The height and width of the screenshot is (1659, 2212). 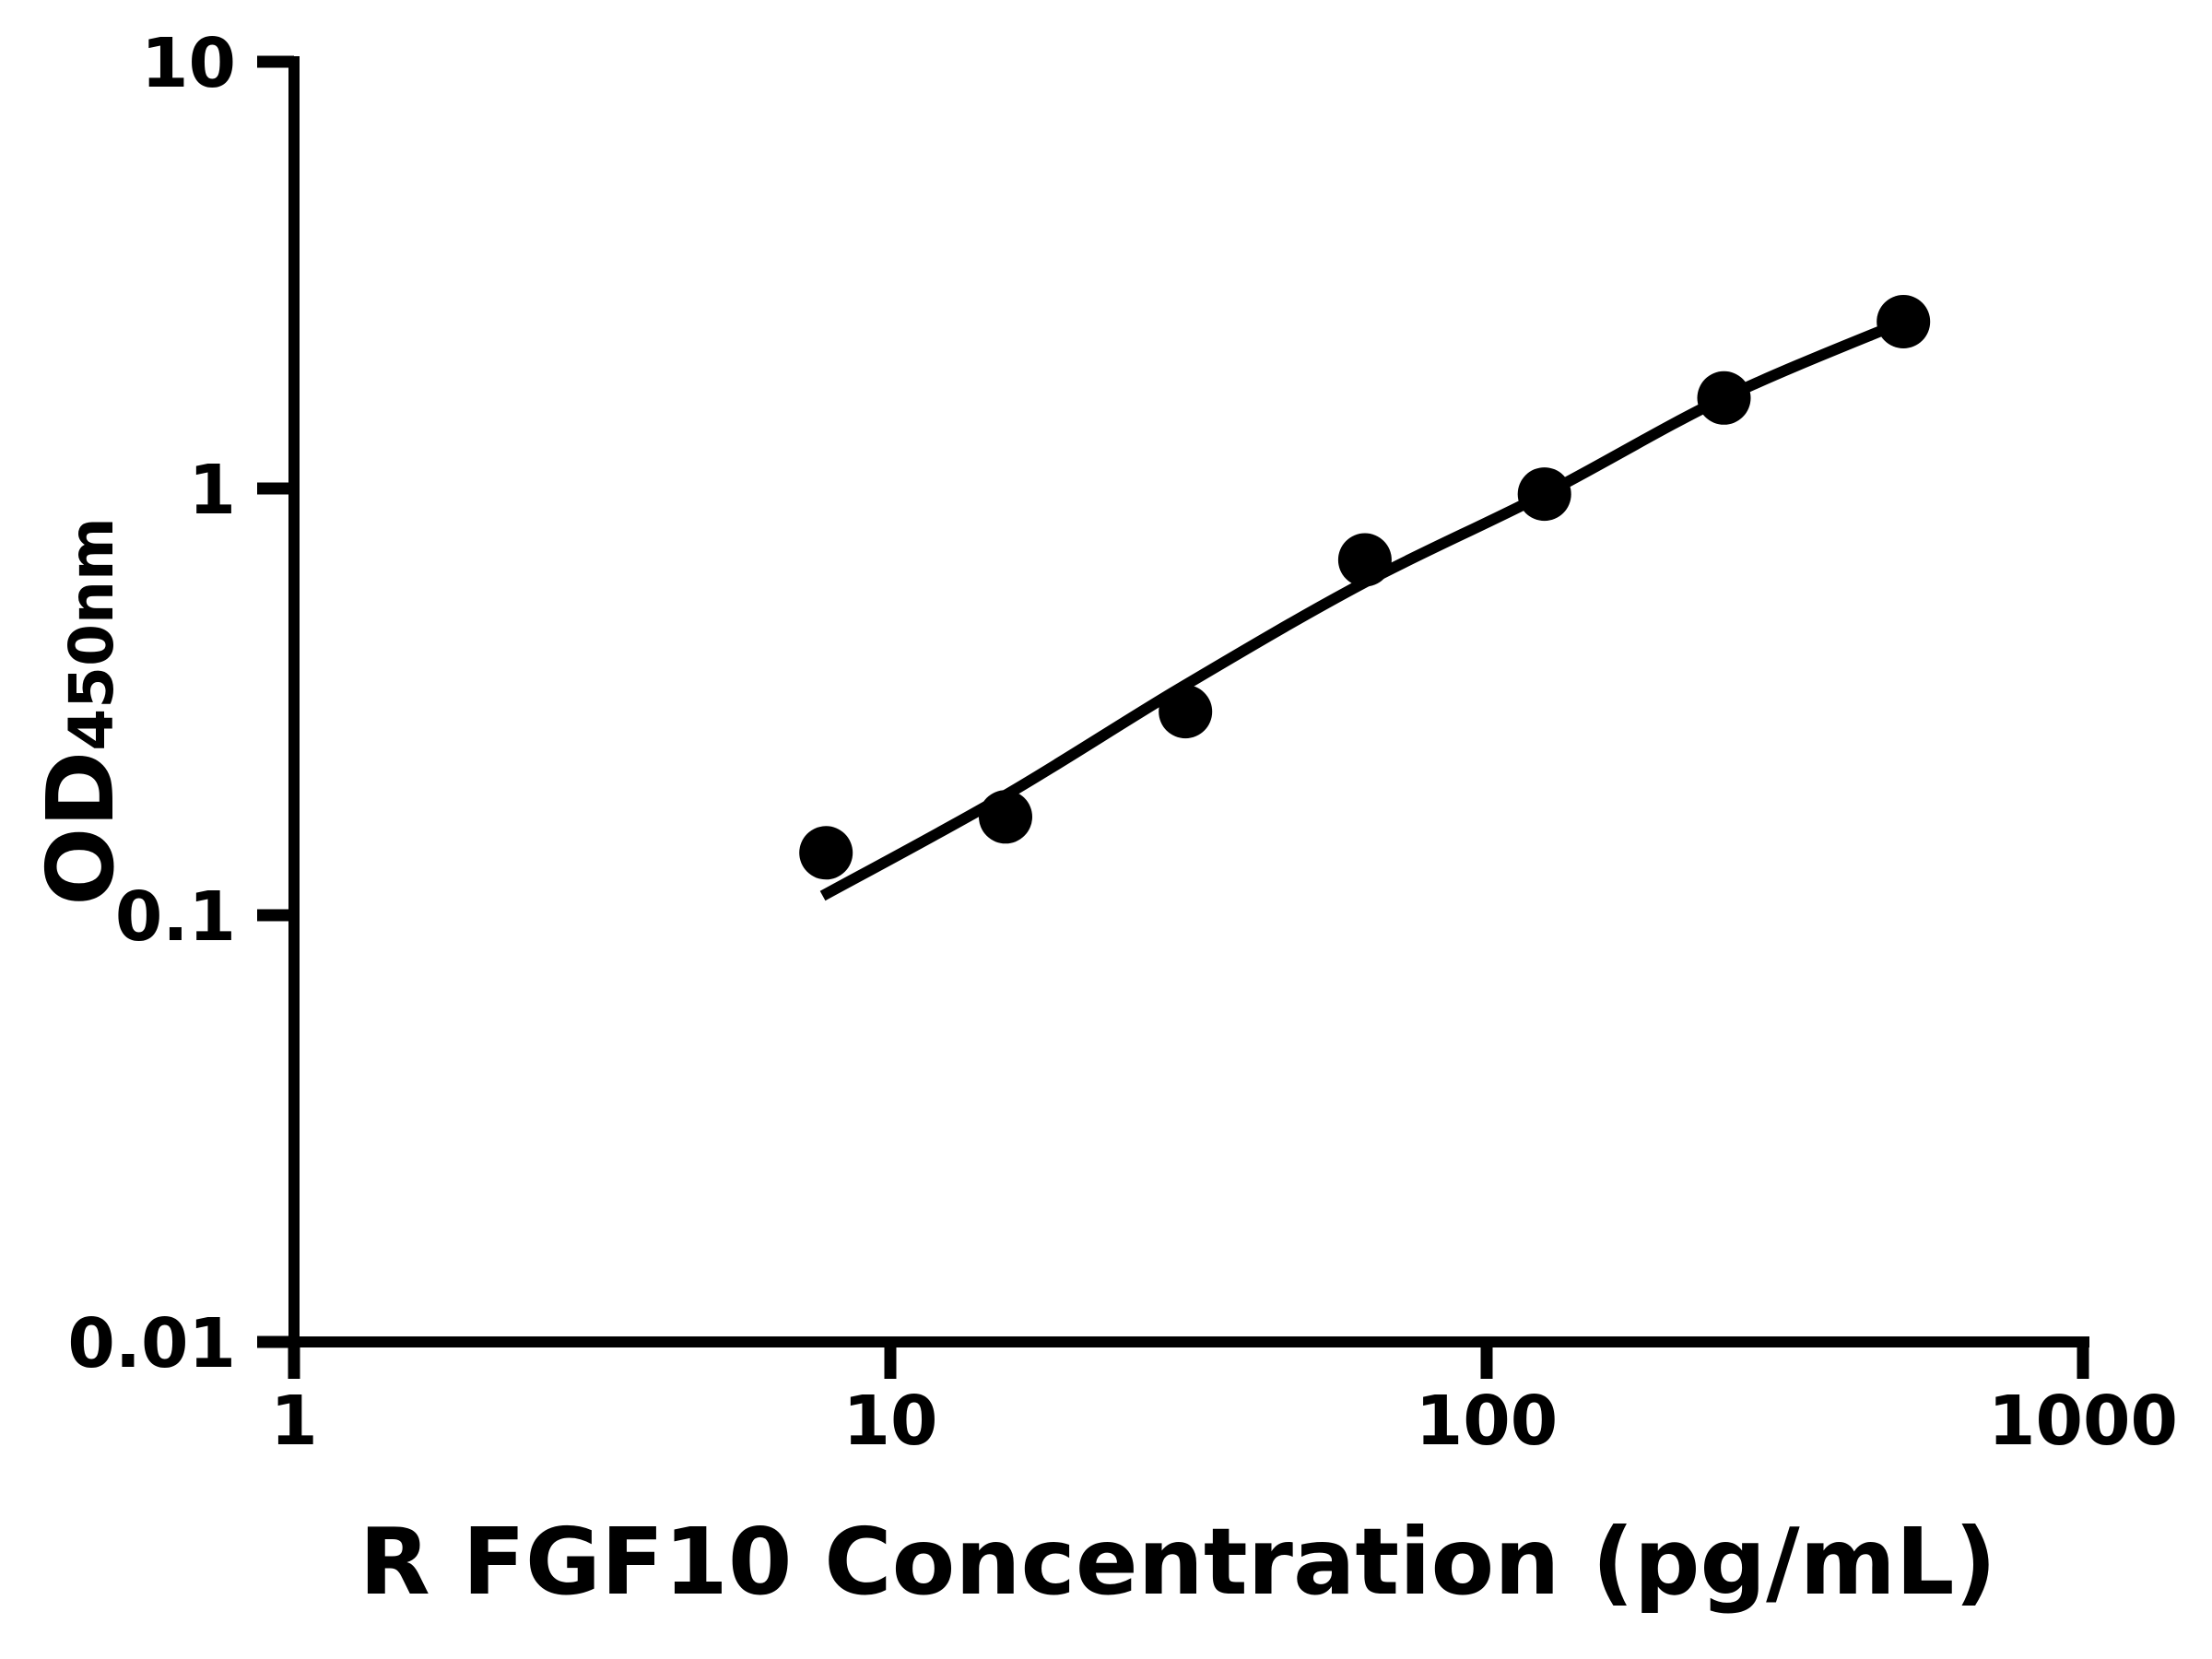 I want to click on y-tick-label: 0.01, so click(x=151, y=1343).